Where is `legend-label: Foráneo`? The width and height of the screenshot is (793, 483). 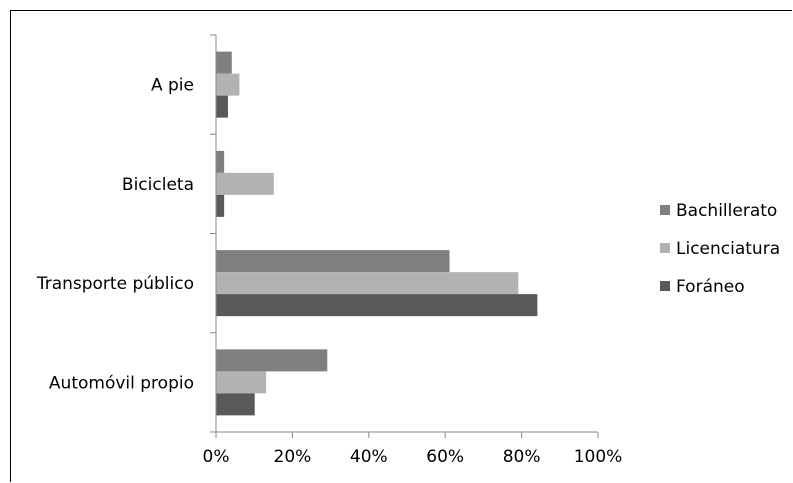 legend-label: Foráneo is located at coordinates (710, 287).